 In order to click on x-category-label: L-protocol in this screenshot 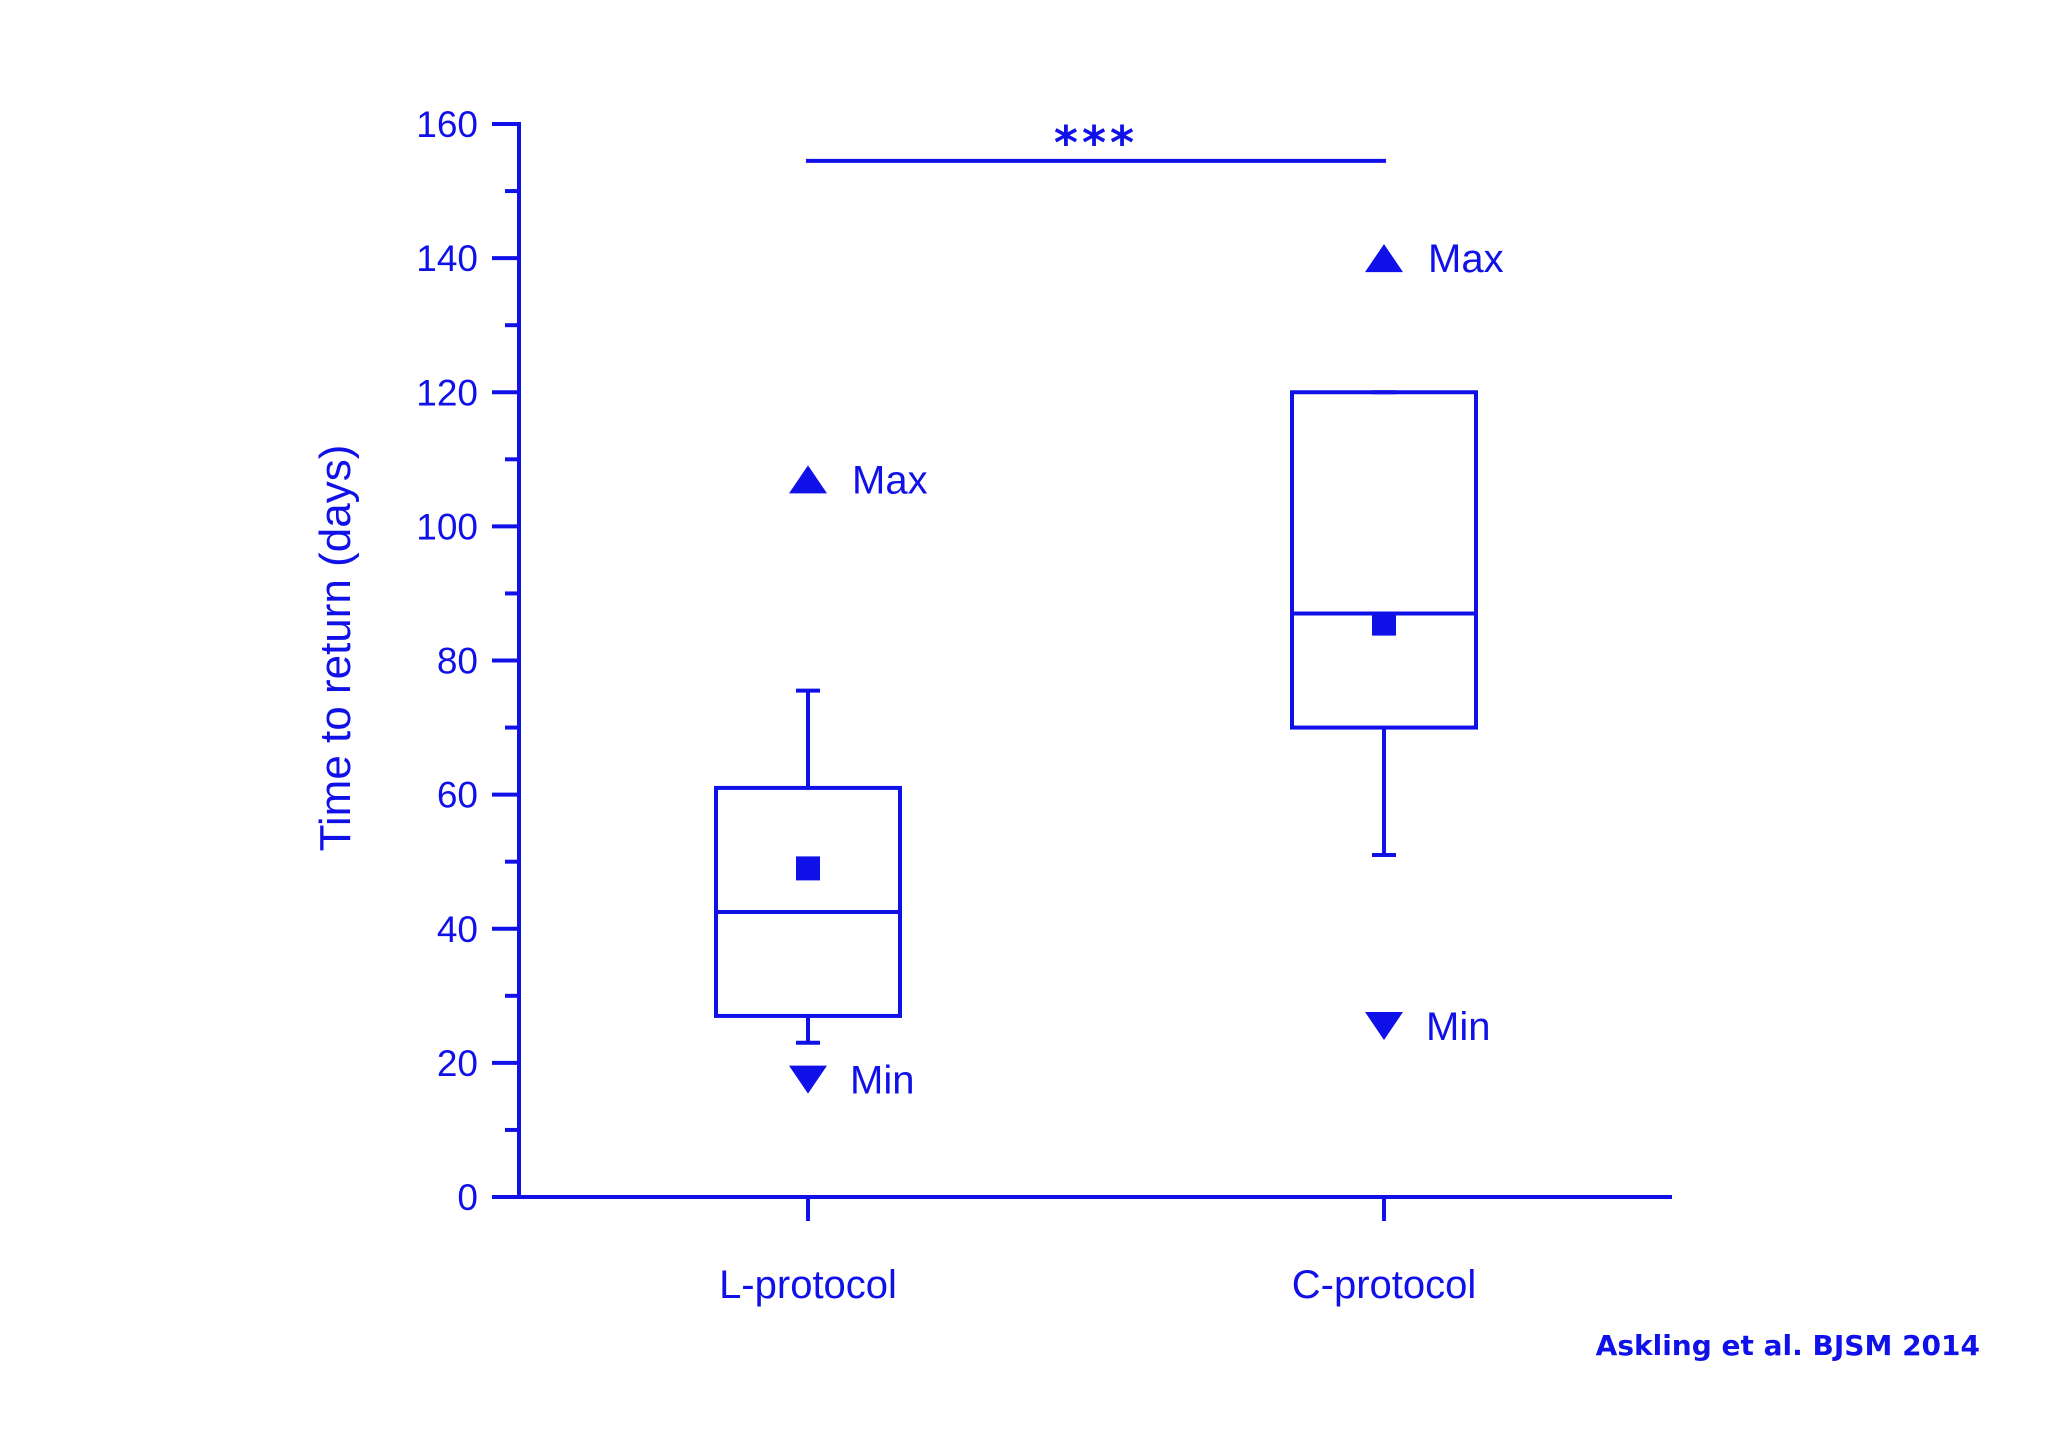, I will do `click(808, 1285)`.